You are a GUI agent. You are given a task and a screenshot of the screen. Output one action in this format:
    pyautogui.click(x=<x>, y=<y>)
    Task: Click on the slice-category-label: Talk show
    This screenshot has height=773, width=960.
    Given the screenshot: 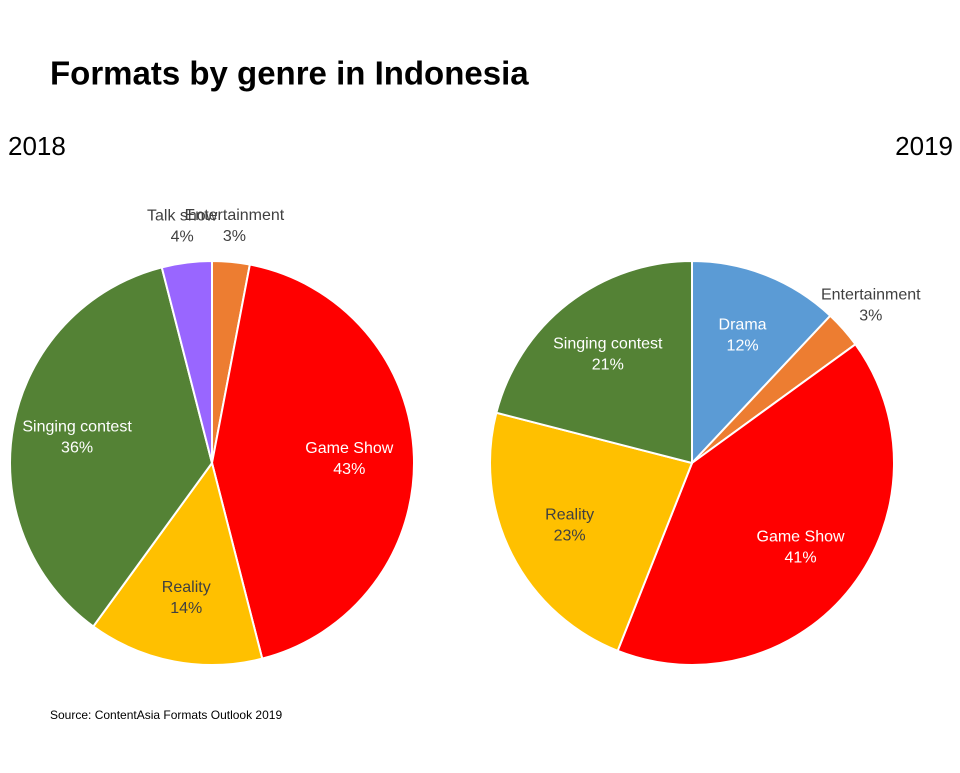 What is the action you would take?
    pyautogui.click(x=182, y=216)
    